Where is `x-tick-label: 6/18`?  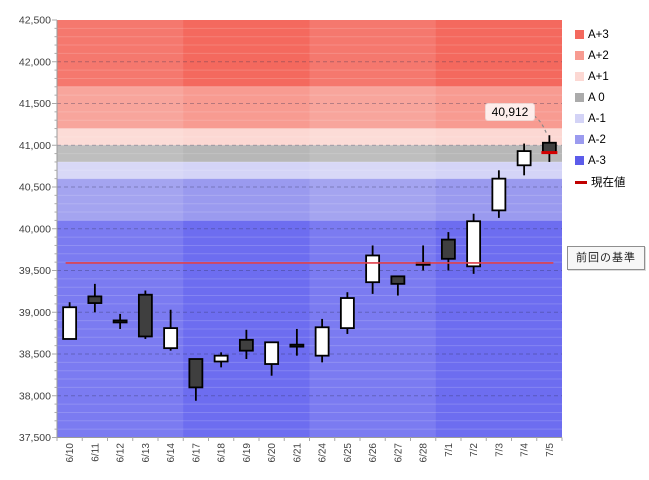
x-tick-label: 6/18 is located at coordinates (222, 453).